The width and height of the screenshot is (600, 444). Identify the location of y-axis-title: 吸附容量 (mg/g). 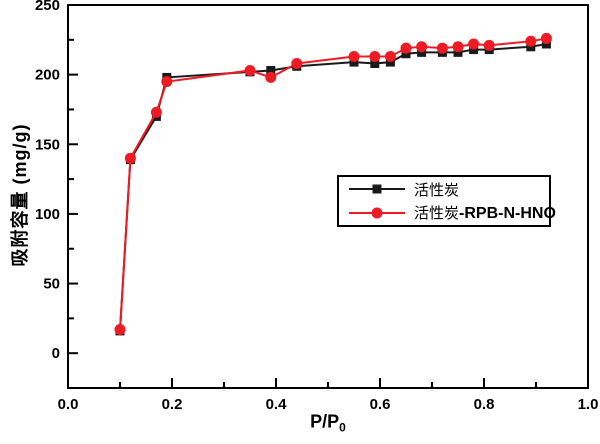
(20, 195).